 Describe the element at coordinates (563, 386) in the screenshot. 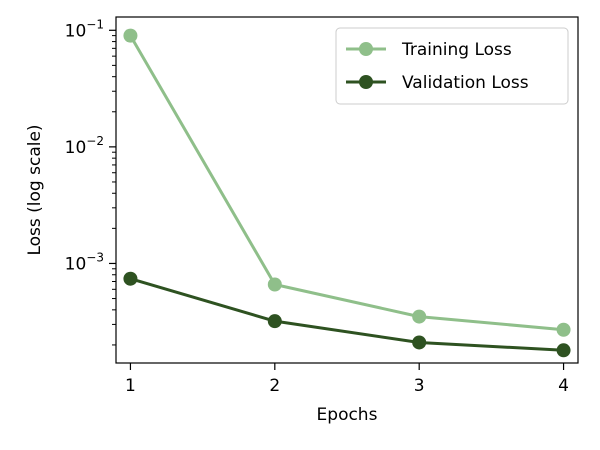

I see `x-tick-label: 4` at that location.